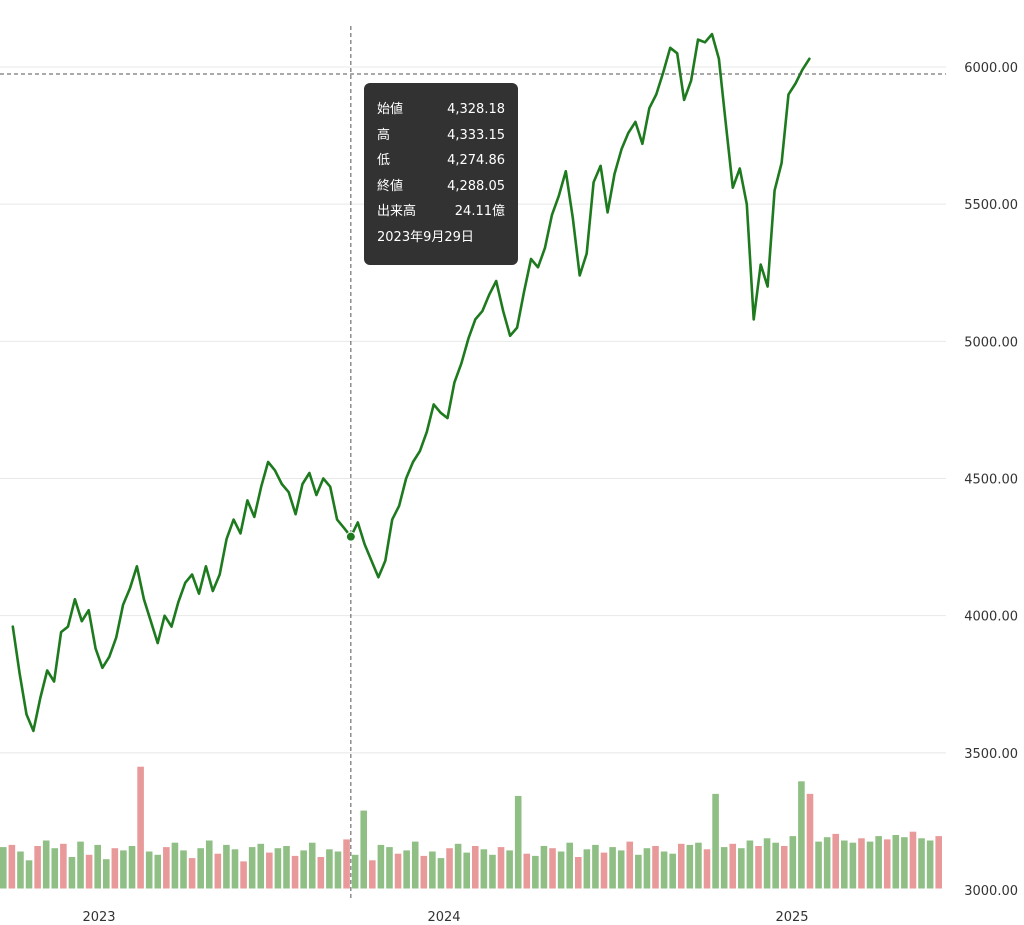 The width and height of the screenshot is (1024, 925). I want to click on tooltip-date: 2023年9月29日, so click(425, 237).